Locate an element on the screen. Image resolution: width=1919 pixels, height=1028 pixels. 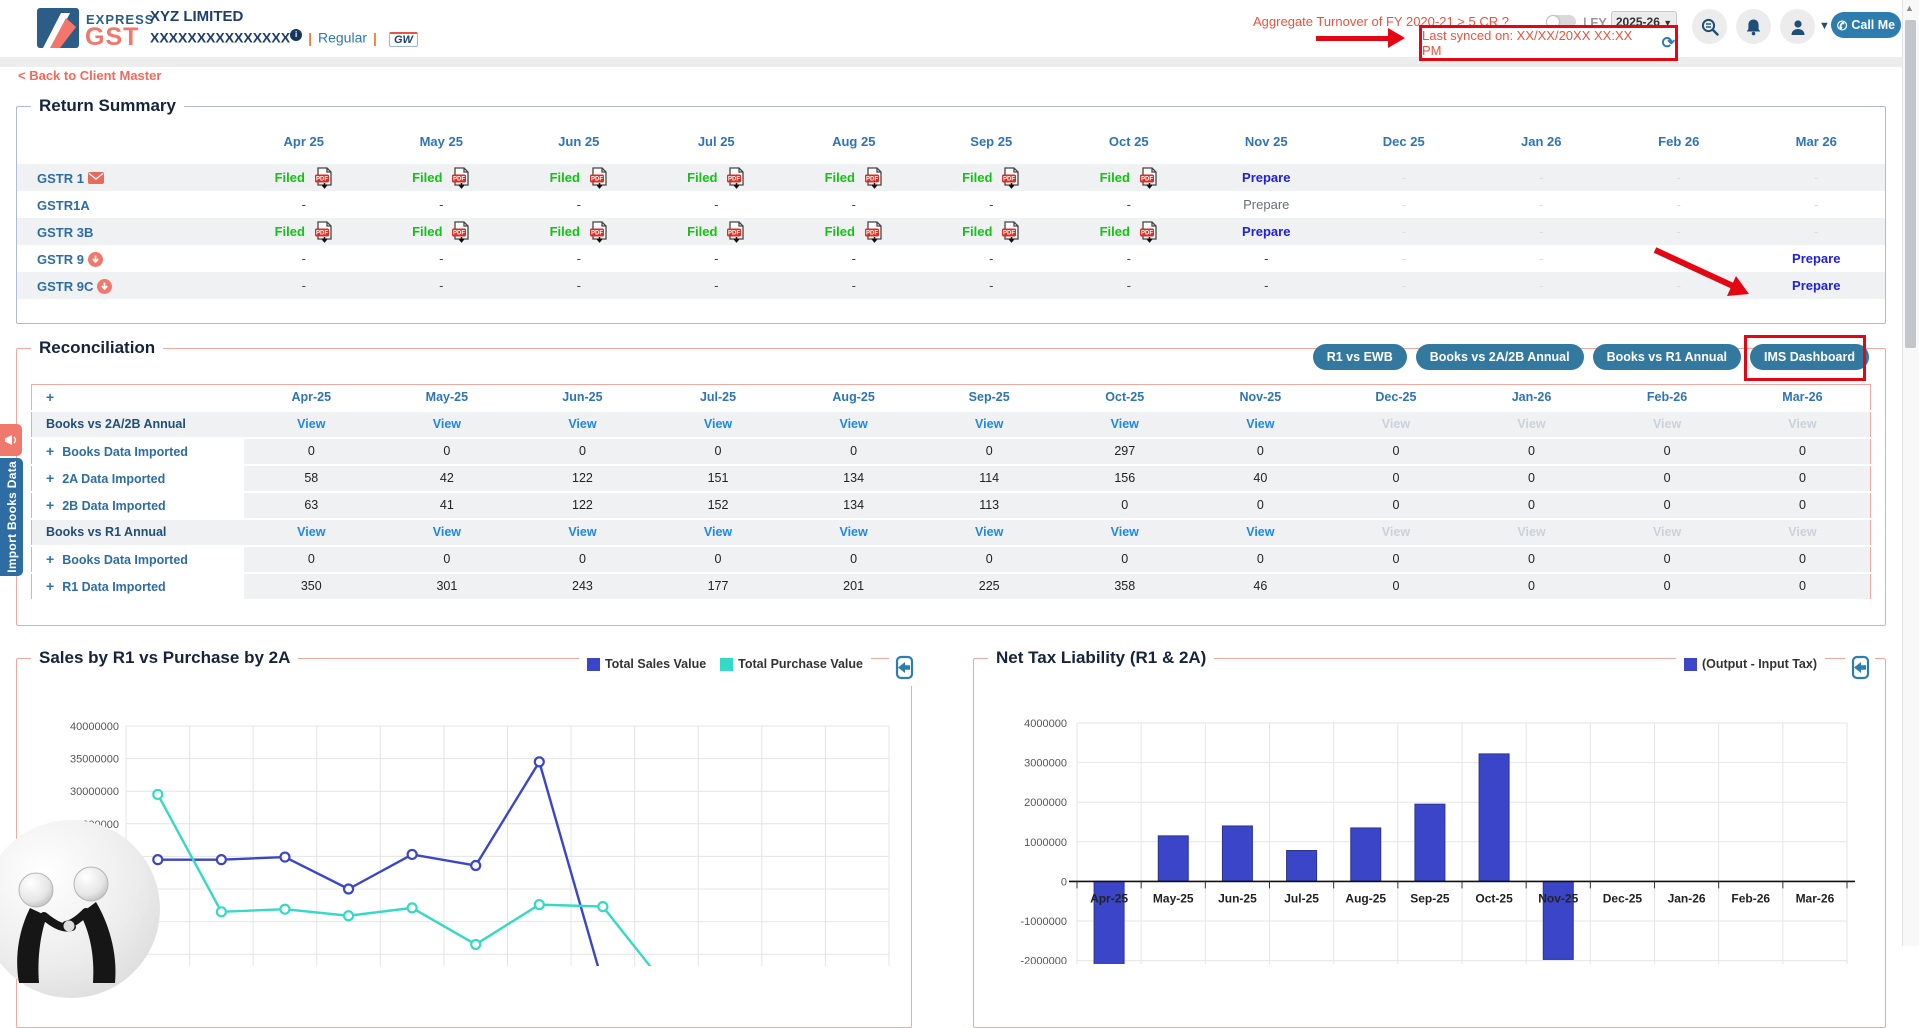
month-header: Dec 25 is located at coordinates (1403, 141).